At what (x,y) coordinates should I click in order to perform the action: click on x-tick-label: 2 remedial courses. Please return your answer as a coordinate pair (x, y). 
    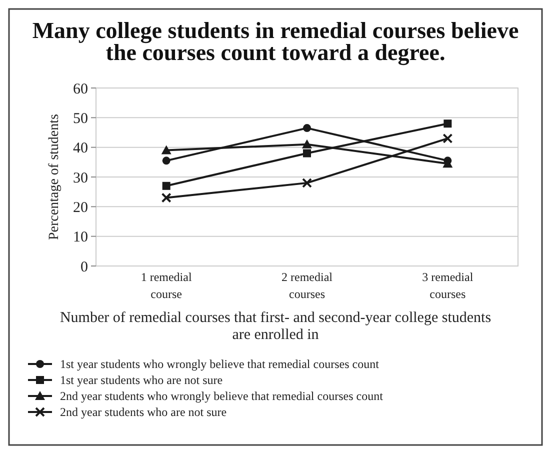
    Looking at the image, I should click on (308, 285).